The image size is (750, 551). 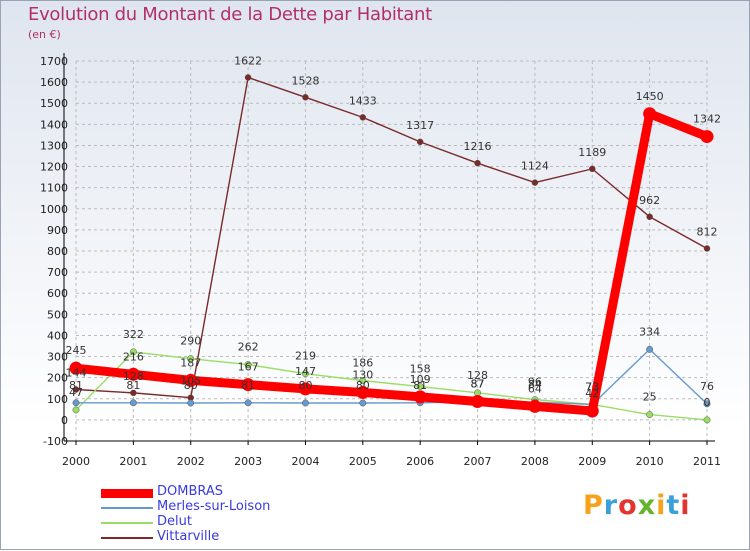 What do you see at coordinates (420, 125) in the screenshot?
I see `data-label-vittarville: 1317` at bounding box center [420, 125].